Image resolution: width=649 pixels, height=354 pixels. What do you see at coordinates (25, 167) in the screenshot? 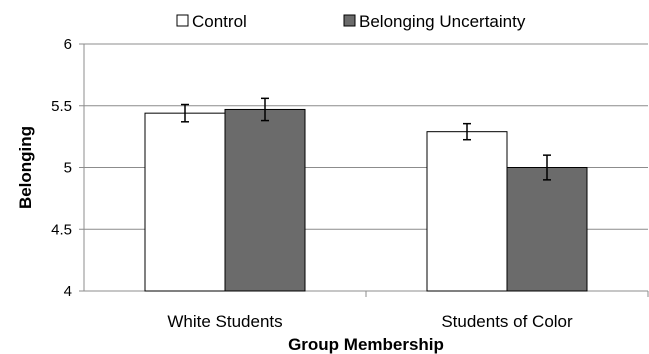
I see `y-axis-title: Belonging` at bounding box center [25, 167].